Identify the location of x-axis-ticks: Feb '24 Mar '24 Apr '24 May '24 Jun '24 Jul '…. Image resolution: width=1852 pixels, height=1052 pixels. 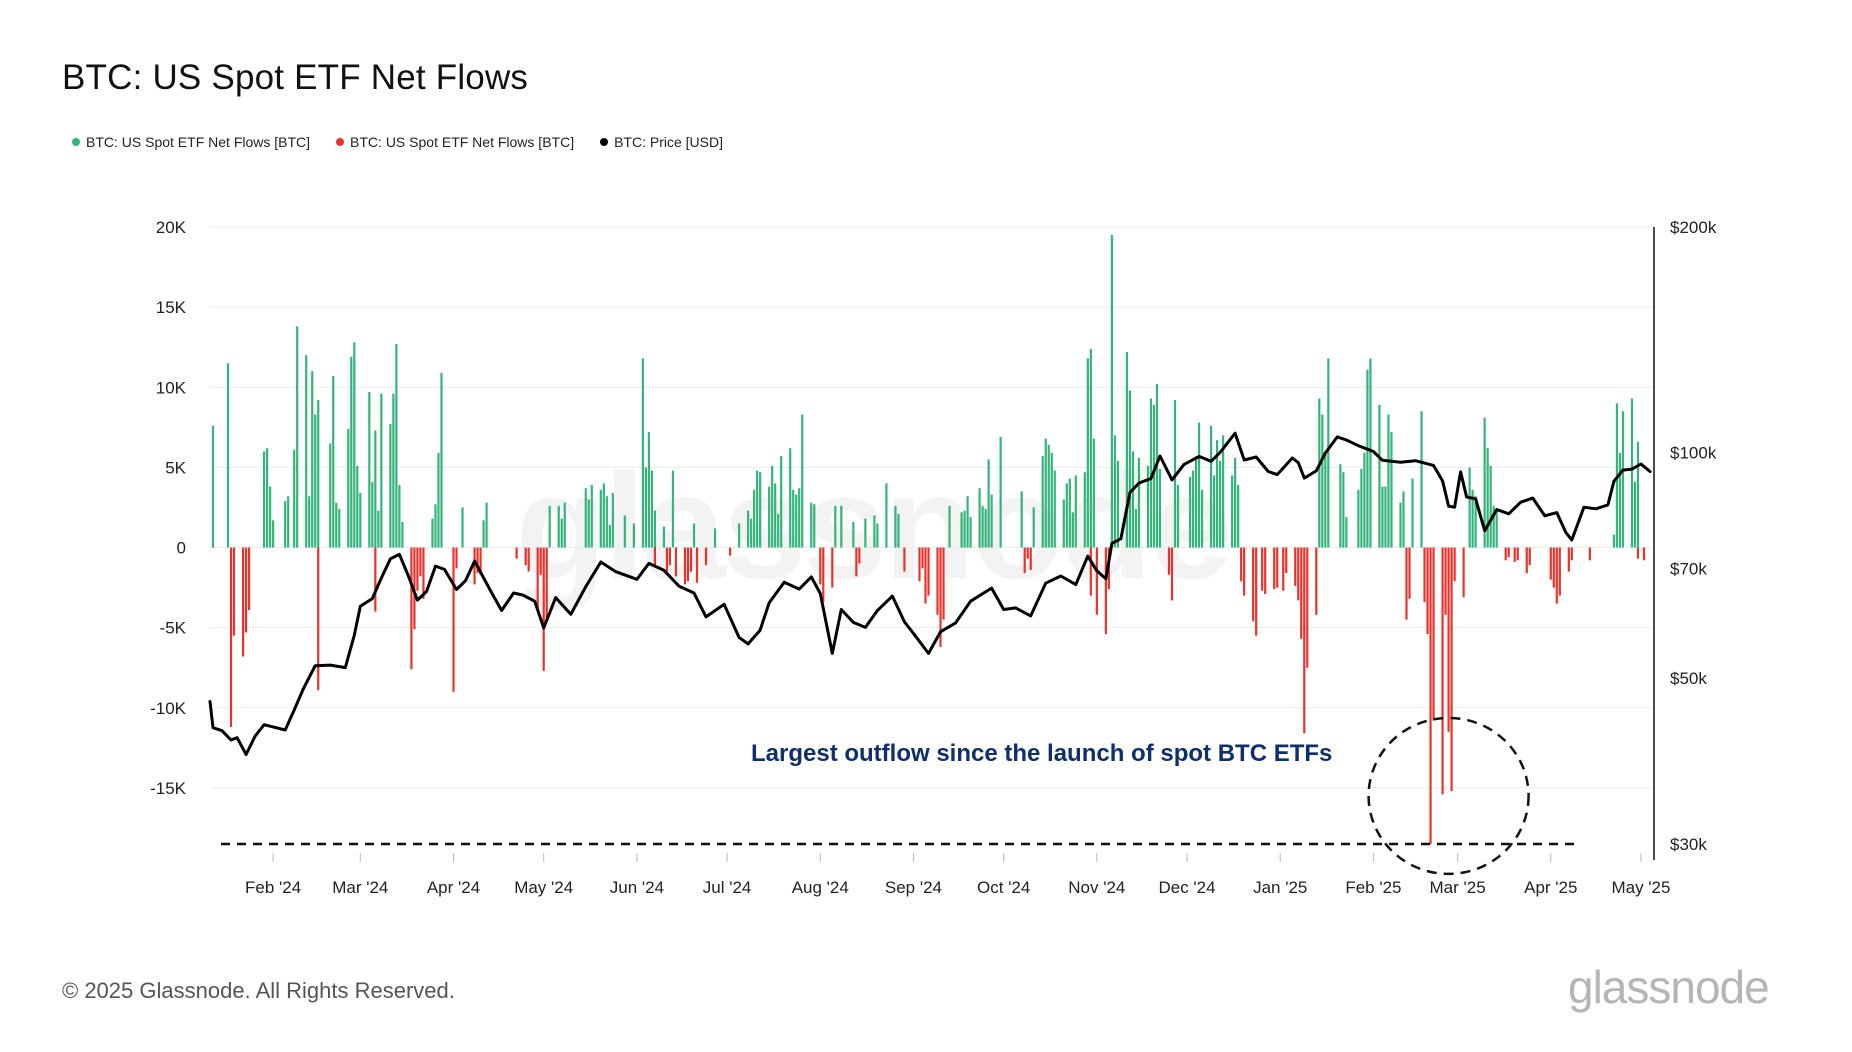
(957, 875).